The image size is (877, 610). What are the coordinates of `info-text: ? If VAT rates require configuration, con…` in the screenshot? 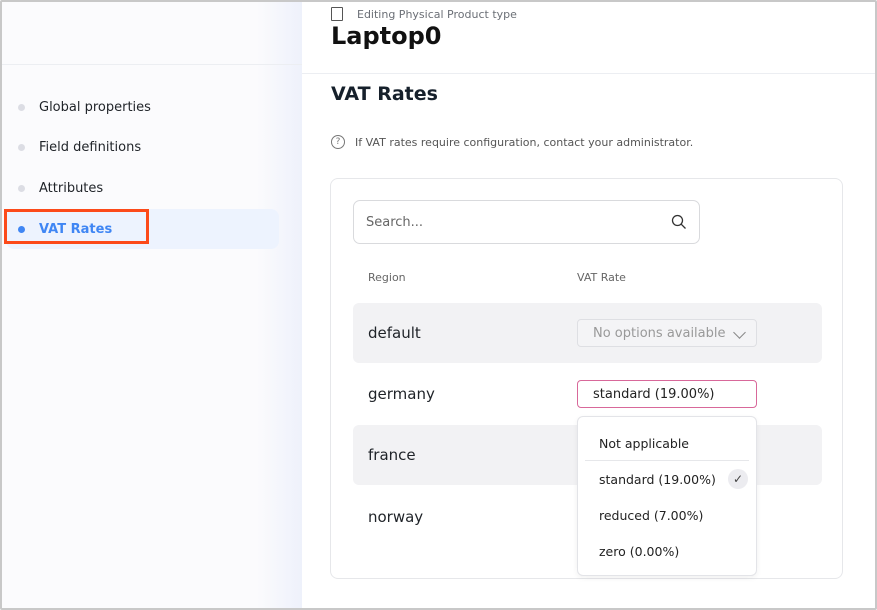 It's located at (512, 142).